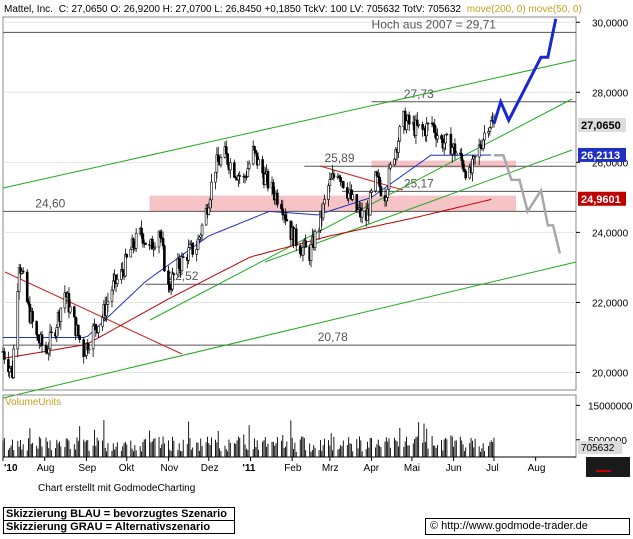 The width and height of the screenshot is (633, 539). What do you see at coordinates (527, 136) in the screenshot?
I see `scenarios` at bounding box center [527, 136].